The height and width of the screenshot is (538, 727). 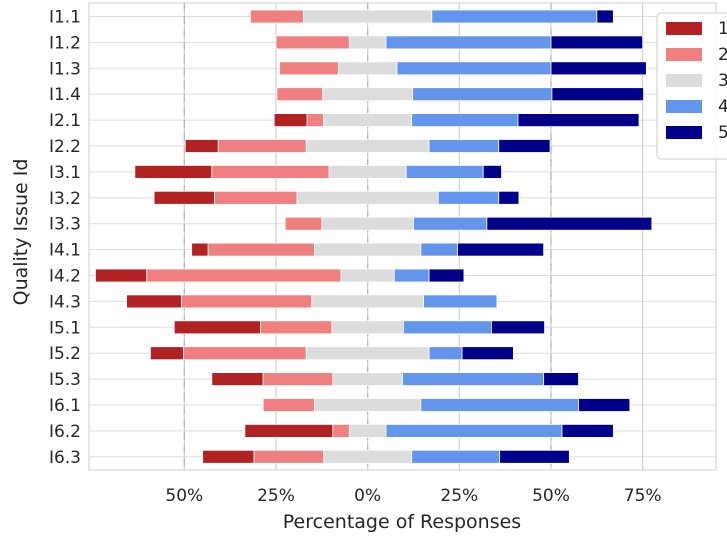 I want to click on bar-I1.1-series-2, so click(x=276, y=16).